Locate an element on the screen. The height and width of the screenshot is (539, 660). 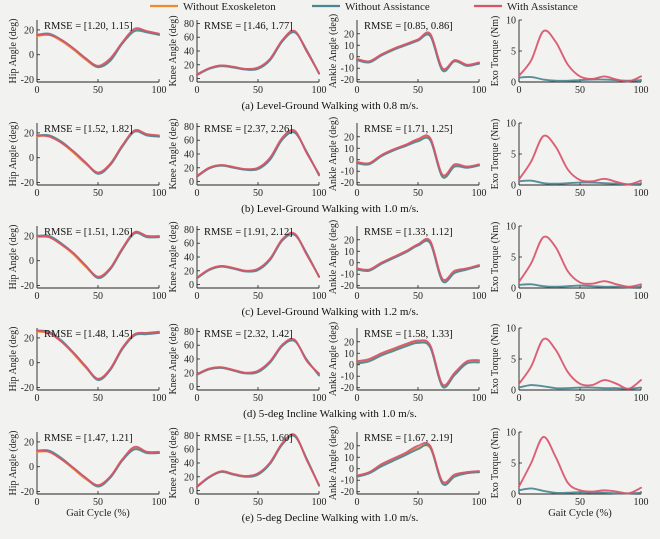
x-axis-label: Gait Cycle (%) is located at coordinates (98, 513).